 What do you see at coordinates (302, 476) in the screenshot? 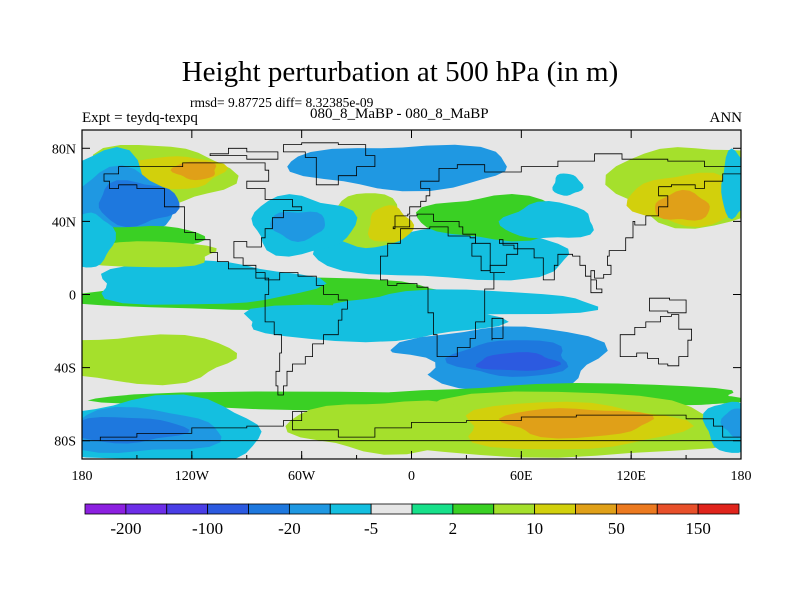
I see `x-tick-label: 60W` at bounding box center [302, 476].